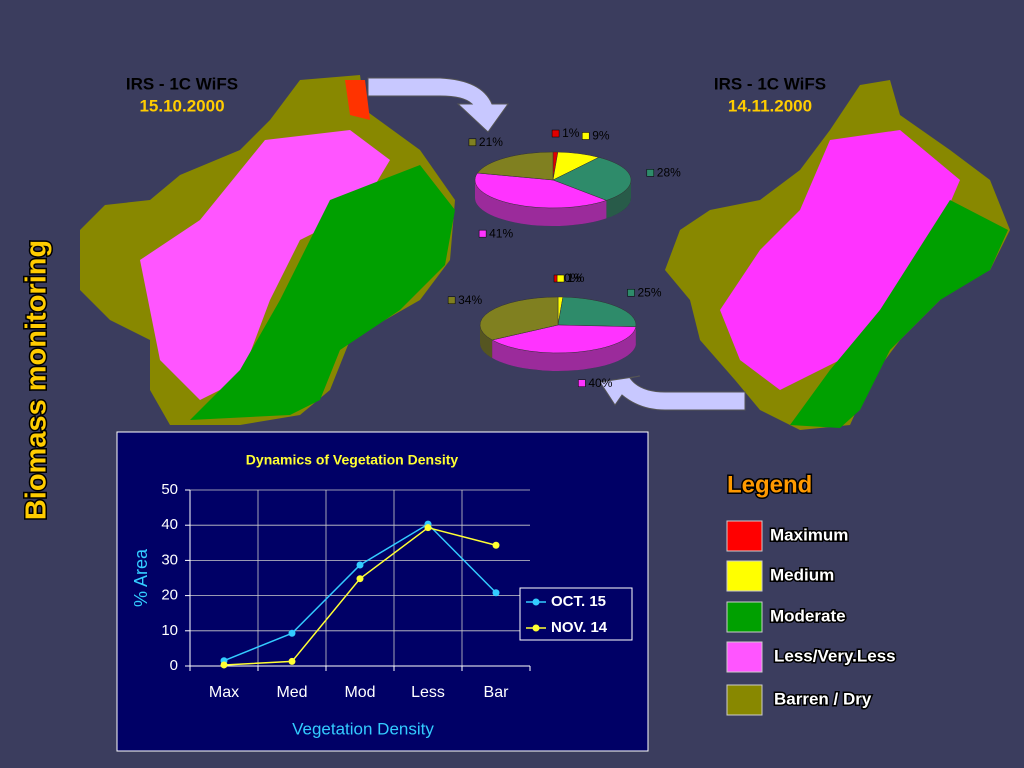 The width and height of the screenshot is (1024, 768). Describe the element at coordinates (169, 595) in the screenshot. I see `y-tick-label: 20` at that location.